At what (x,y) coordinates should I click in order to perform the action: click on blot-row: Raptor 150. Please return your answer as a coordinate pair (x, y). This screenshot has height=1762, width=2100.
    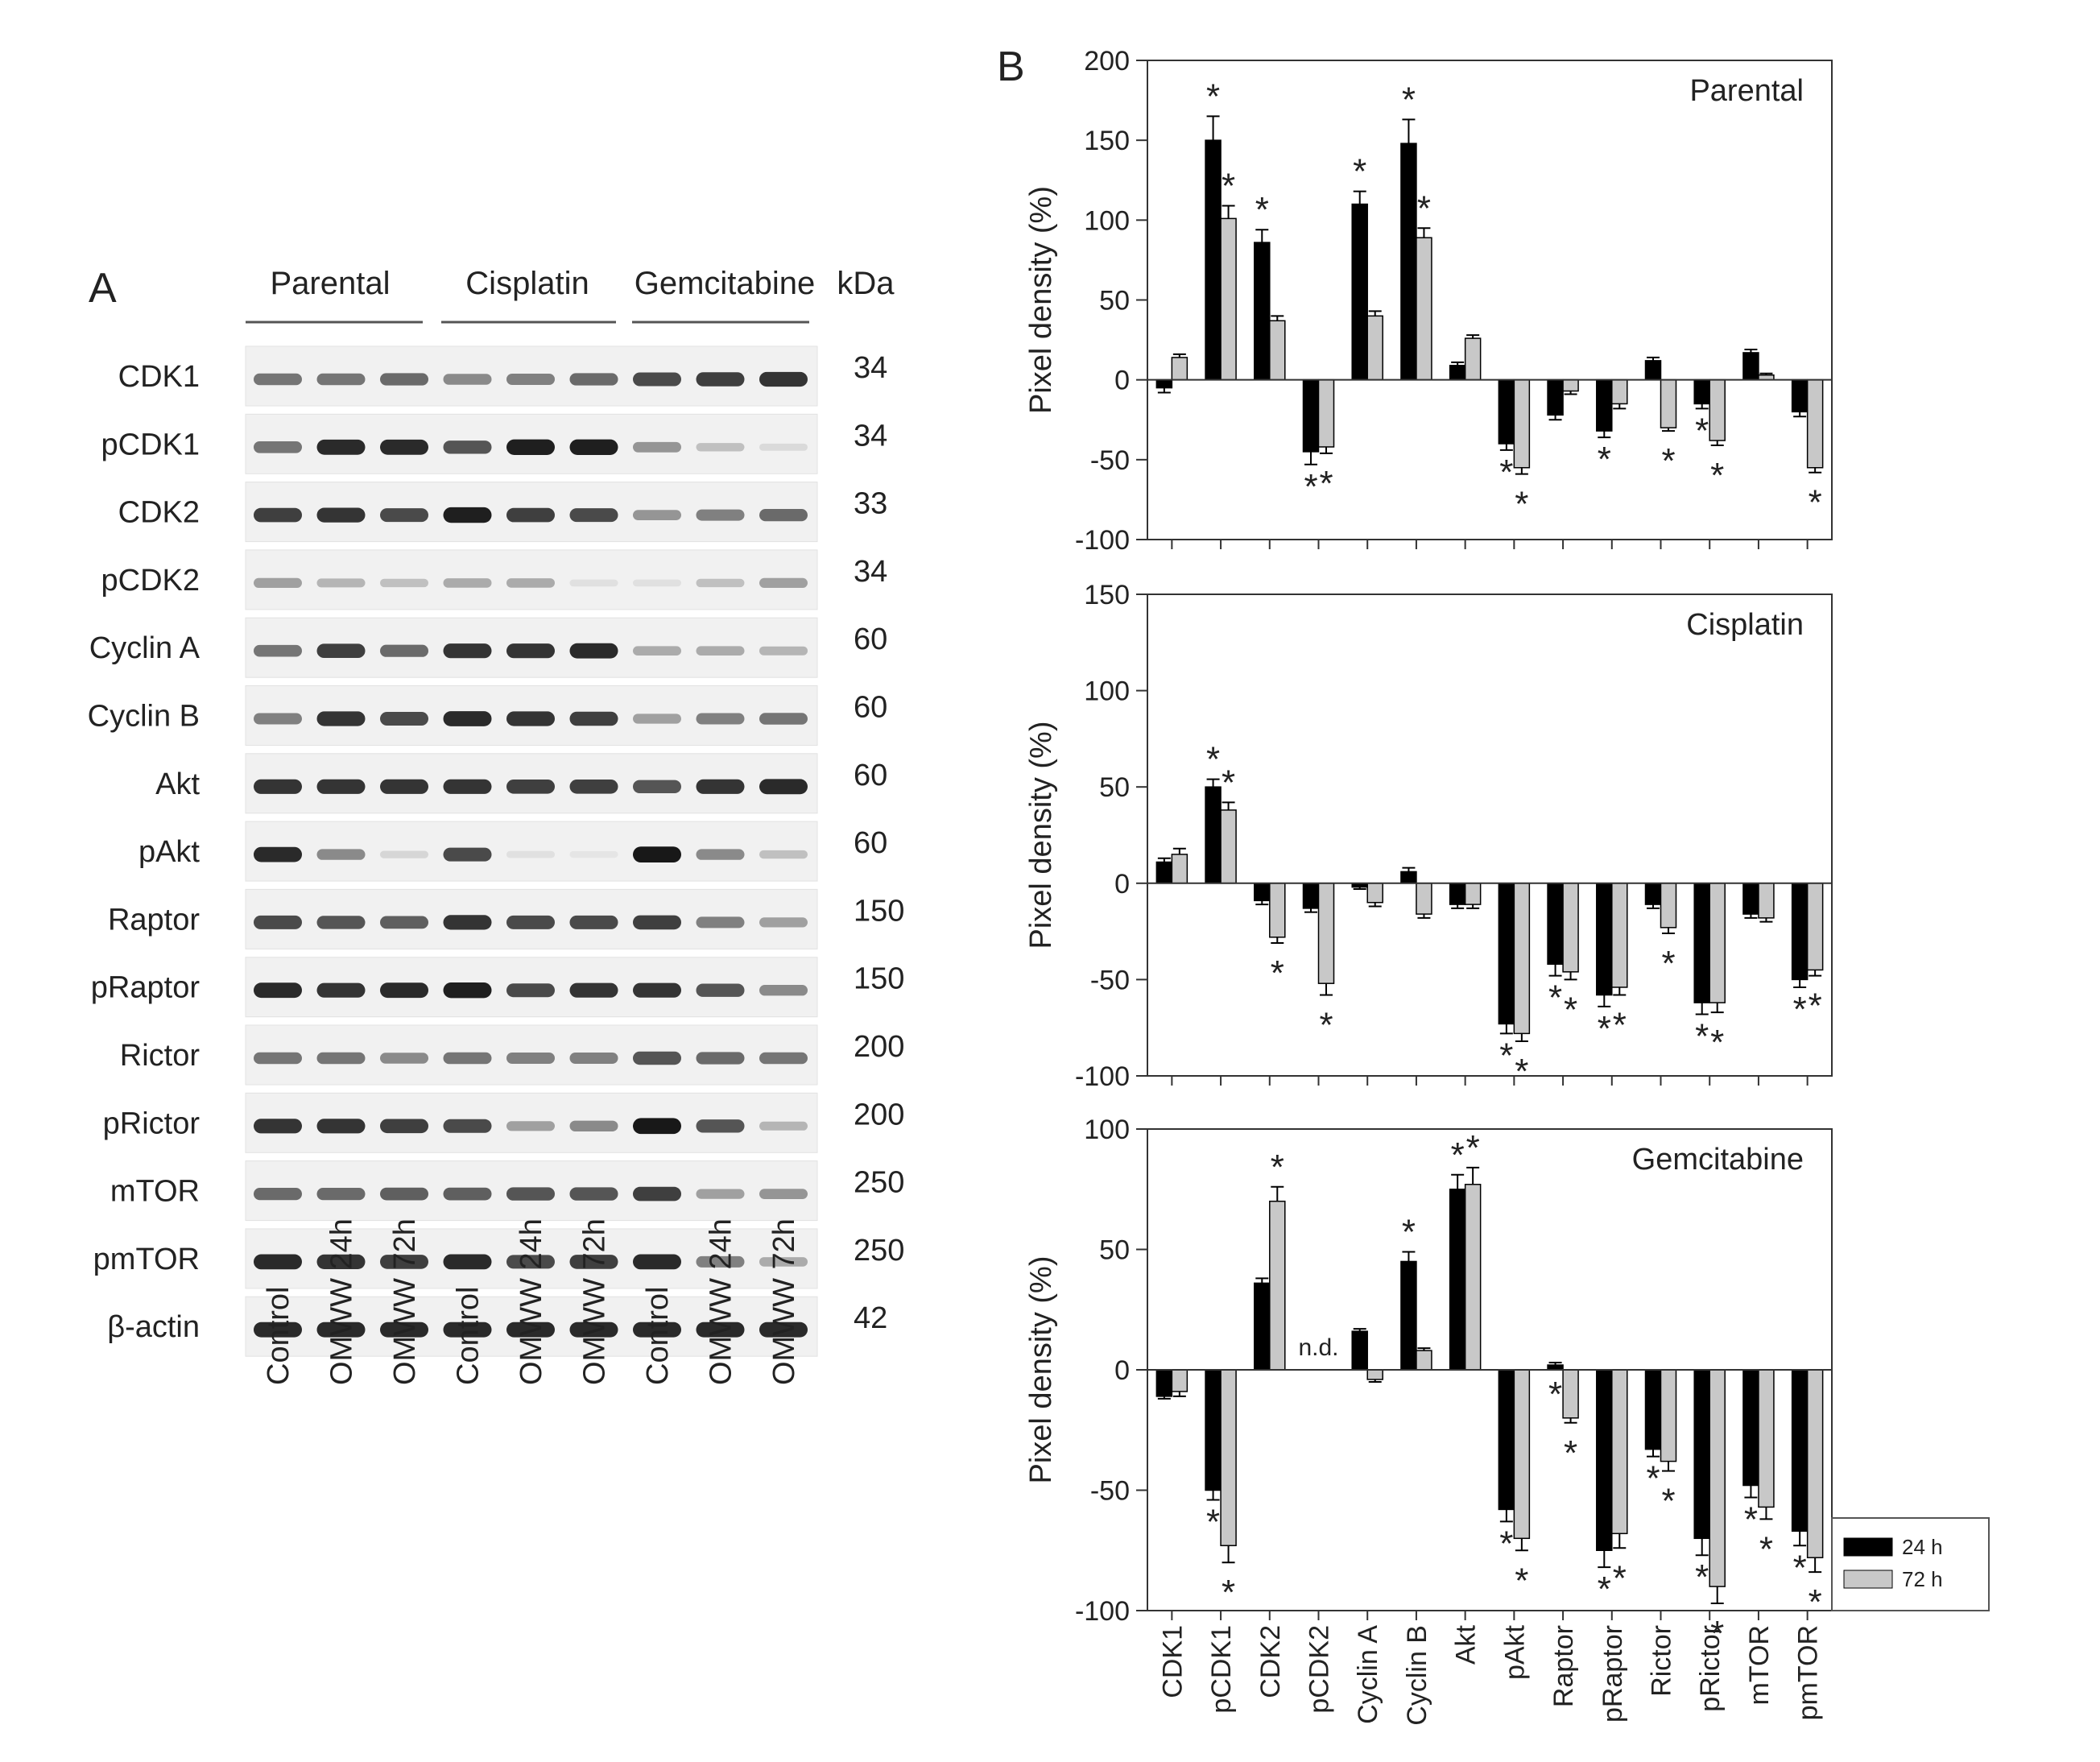
    Looking at the image, I should click on (506, 918).